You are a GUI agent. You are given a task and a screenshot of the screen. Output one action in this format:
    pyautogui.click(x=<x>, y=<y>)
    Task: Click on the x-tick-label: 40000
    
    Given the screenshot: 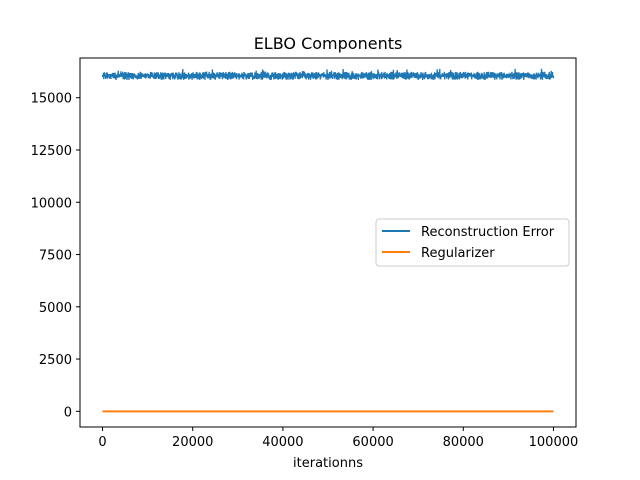 What is the action you would take?
    pyautogui.click(x=282, y=442)
    